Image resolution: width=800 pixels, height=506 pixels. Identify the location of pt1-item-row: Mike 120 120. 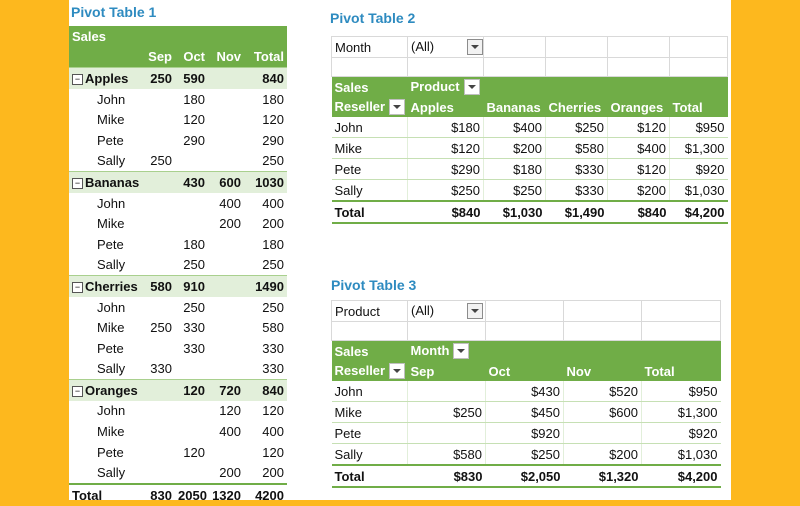
(178, 119).